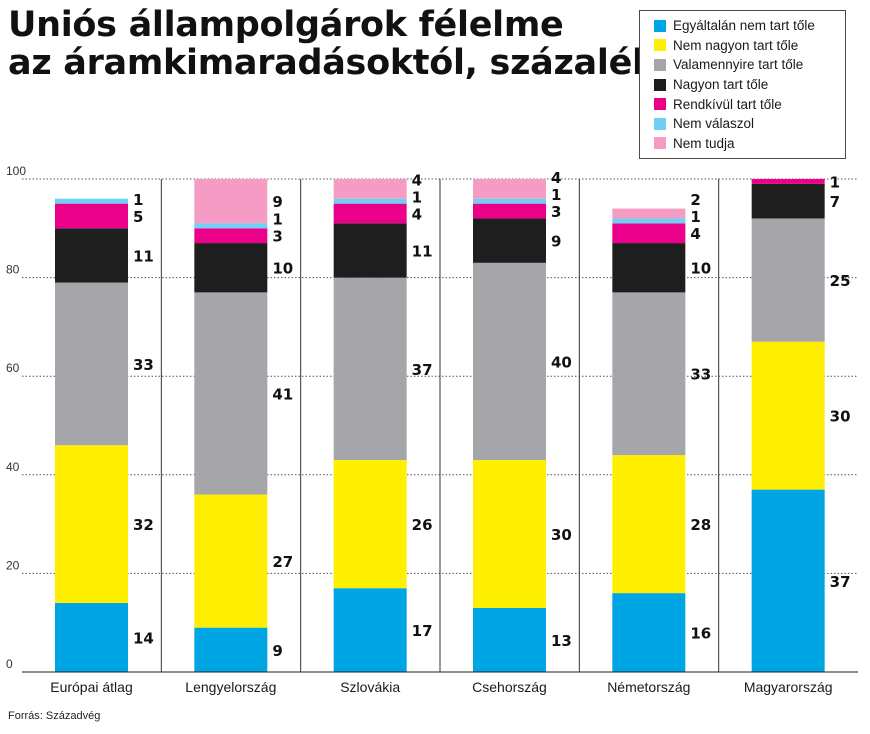  I want to click on legend-item: Egyáltalán nem tart tőle, so click(749, 26).